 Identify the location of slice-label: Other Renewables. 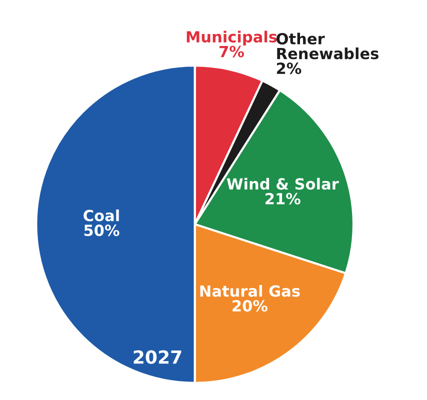
(327, 46).